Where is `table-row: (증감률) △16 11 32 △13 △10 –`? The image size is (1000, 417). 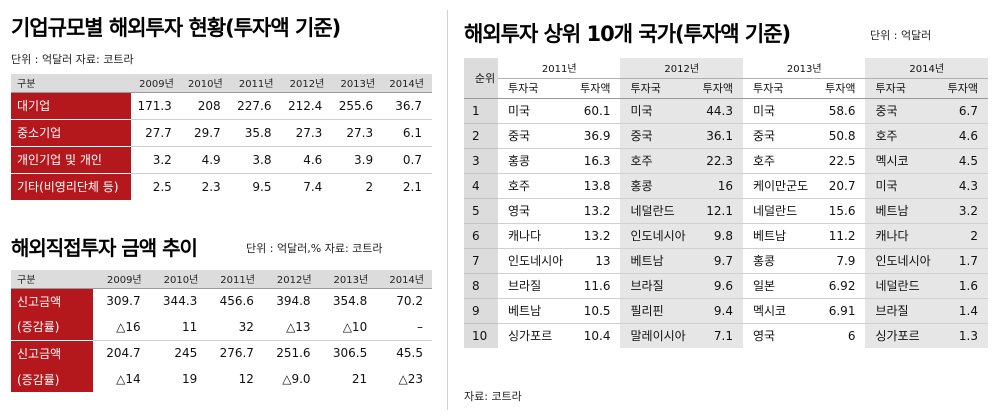
table-row: (증감률) △16 11 32 △13 △10 – is located at coordinates (221, 327).